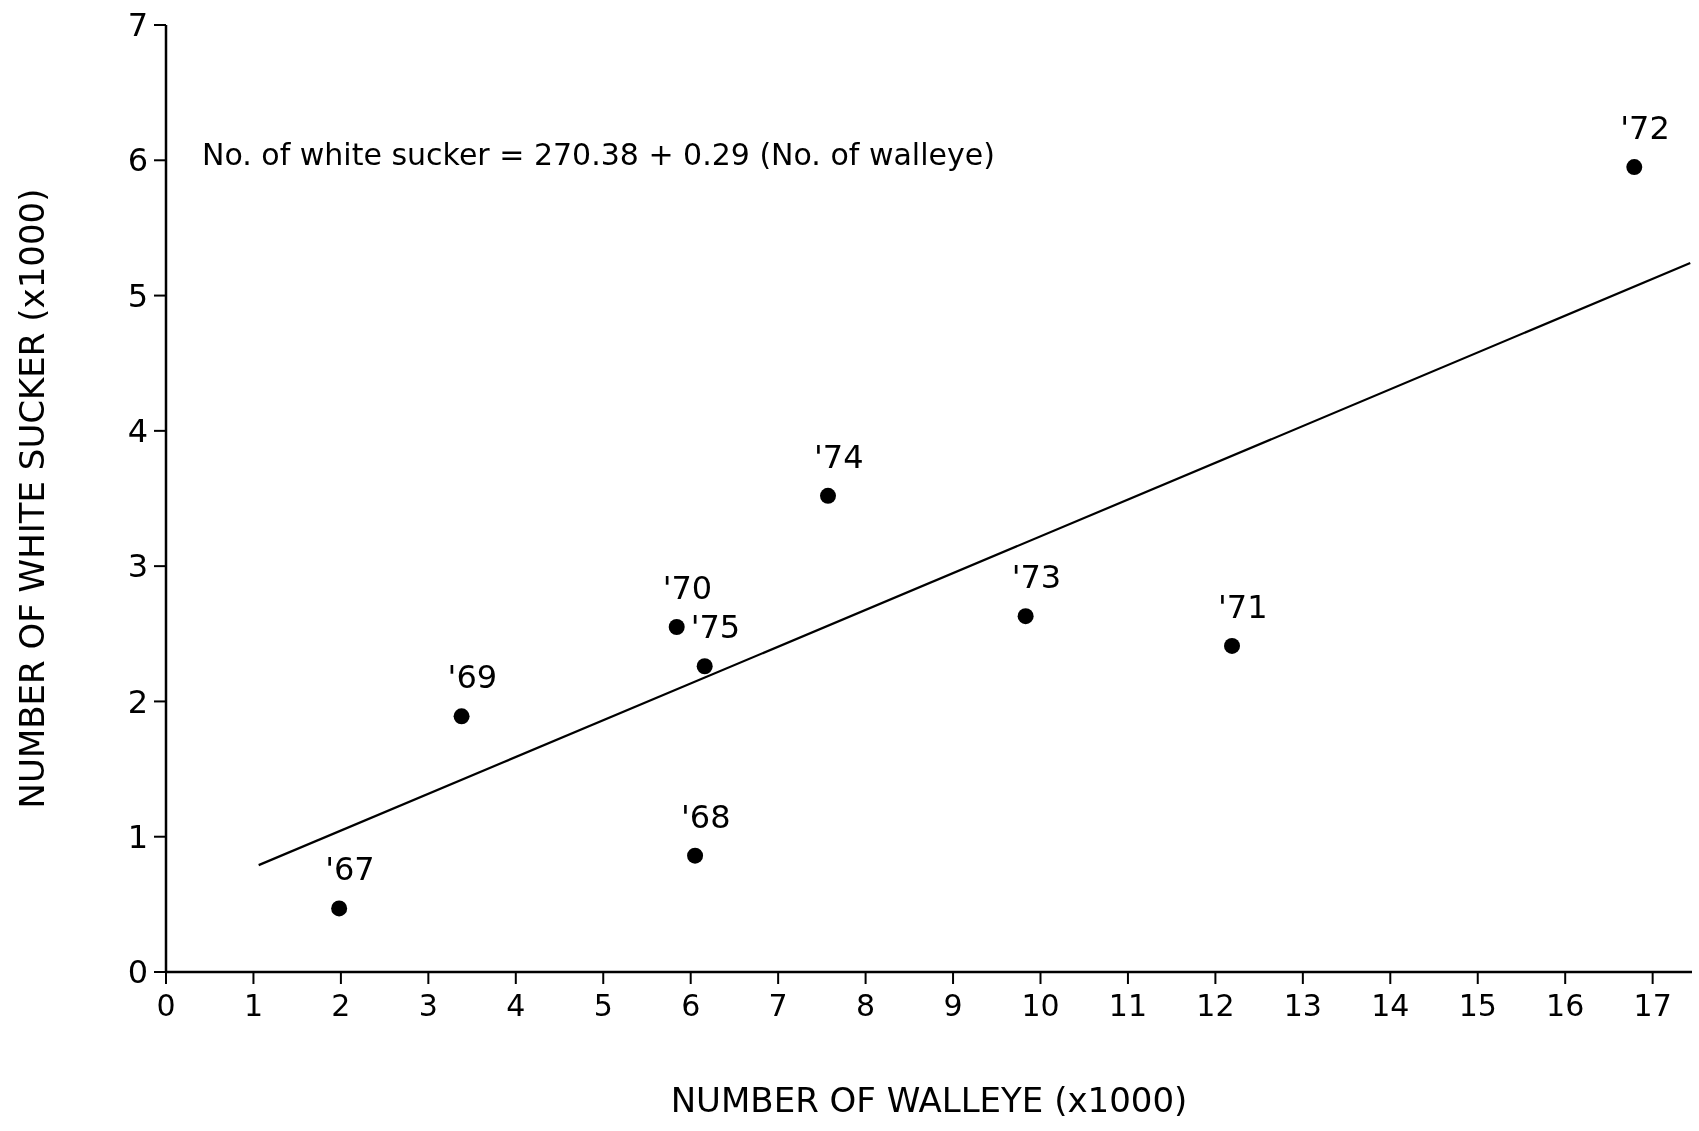 The height and width of the screenshot is (1131, 1699). I want to click on x-tick-label: 13, so click(1302, 1005).